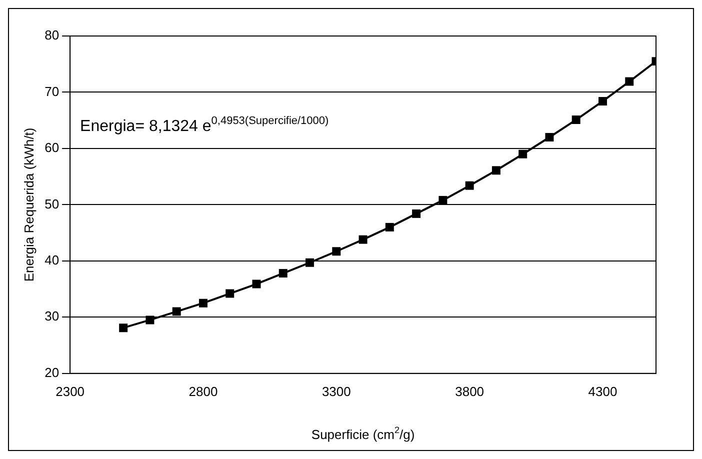  What do you see at coordinates (28, 205) in the screenshot?
I see `y-axis-title: Energia Requerida (kWh/t)` at bounding box center [28, 205].